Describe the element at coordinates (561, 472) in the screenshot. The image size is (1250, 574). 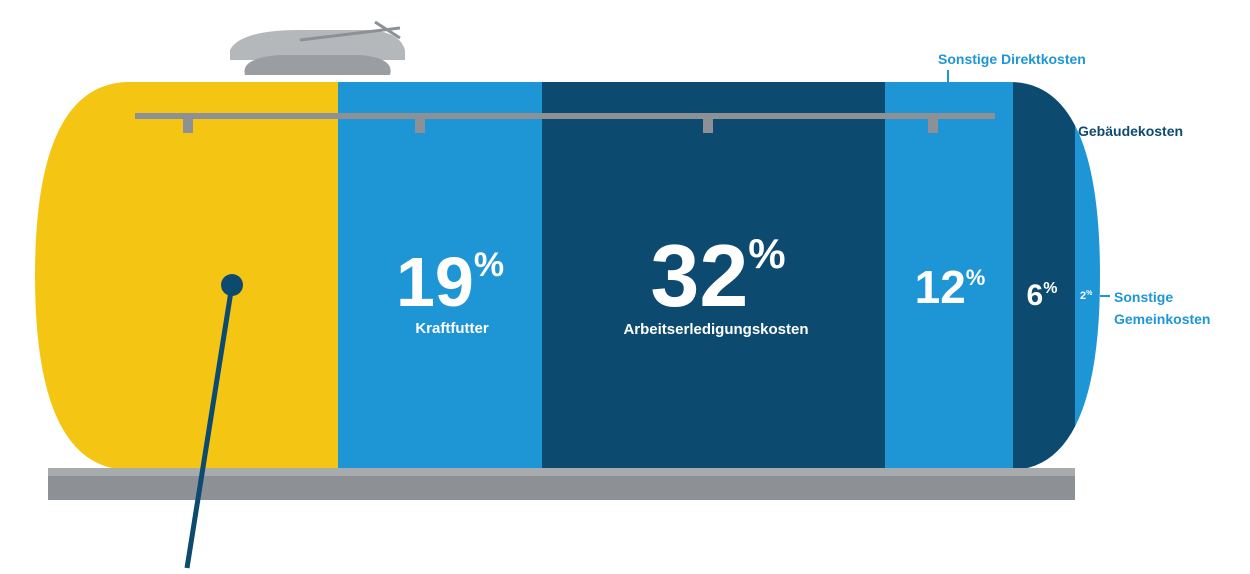
I see `base-rail-top` at that location.